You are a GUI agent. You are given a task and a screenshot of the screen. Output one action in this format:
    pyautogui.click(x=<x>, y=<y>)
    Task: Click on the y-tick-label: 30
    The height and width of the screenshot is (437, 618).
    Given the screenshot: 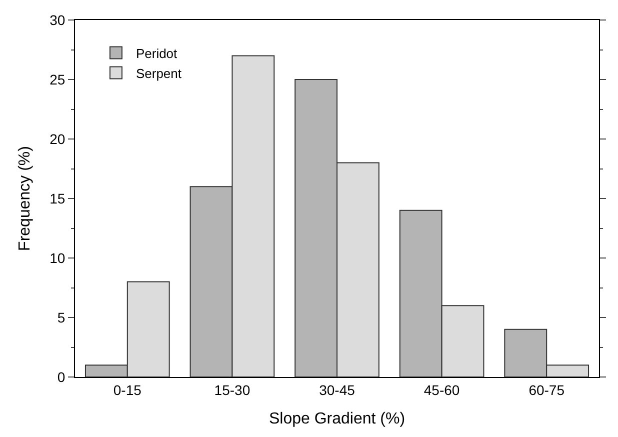 What is the action you would take?
    pyautogui.click(x=58, y=20)
    